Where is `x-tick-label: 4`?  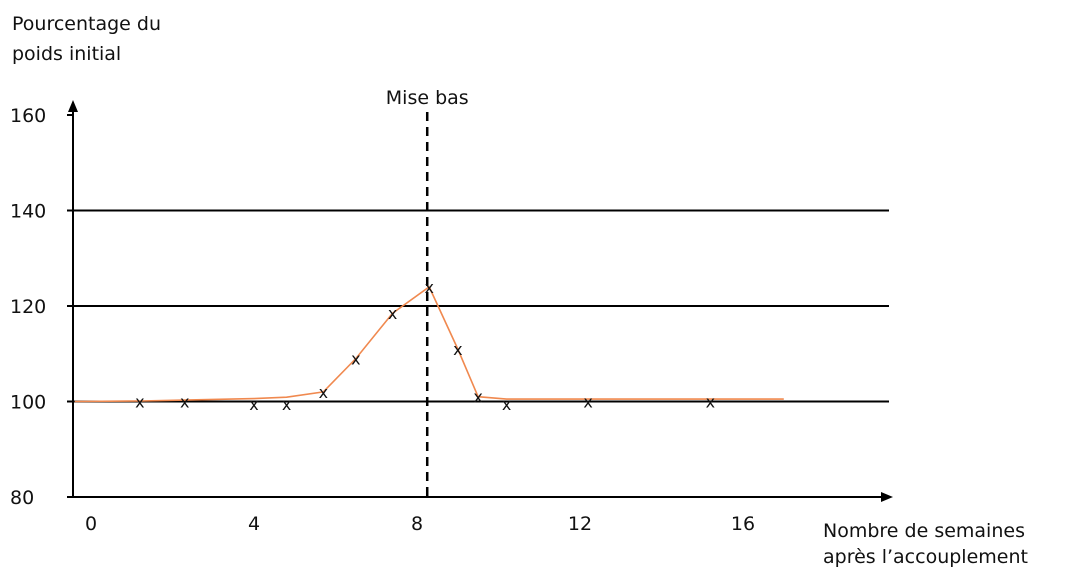
x-tick-label: 4 is located at coordinates (254, 524).